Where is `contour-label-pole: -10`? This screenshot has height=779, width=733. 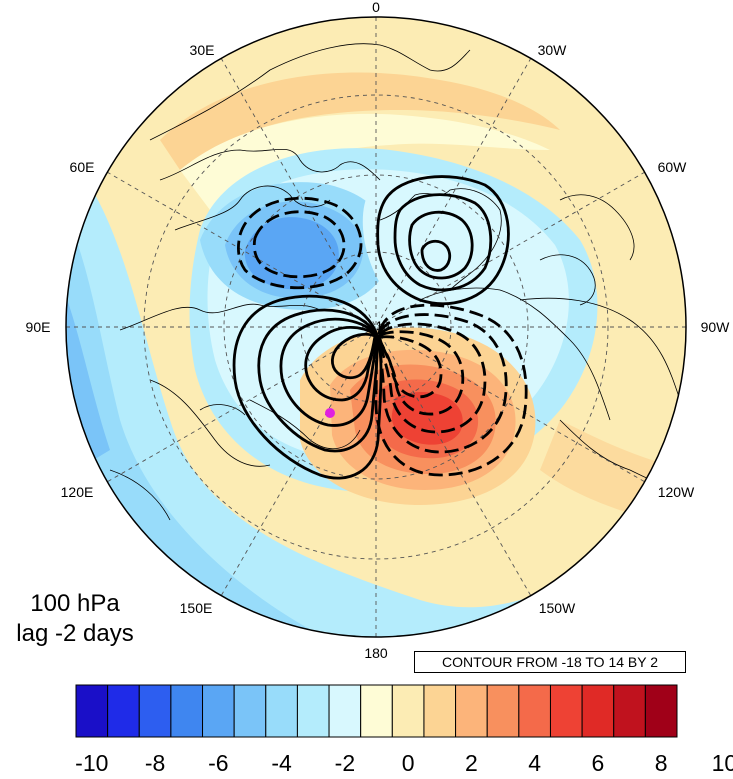
contour-label-pole: -10 is located at coordinates (381, 326).